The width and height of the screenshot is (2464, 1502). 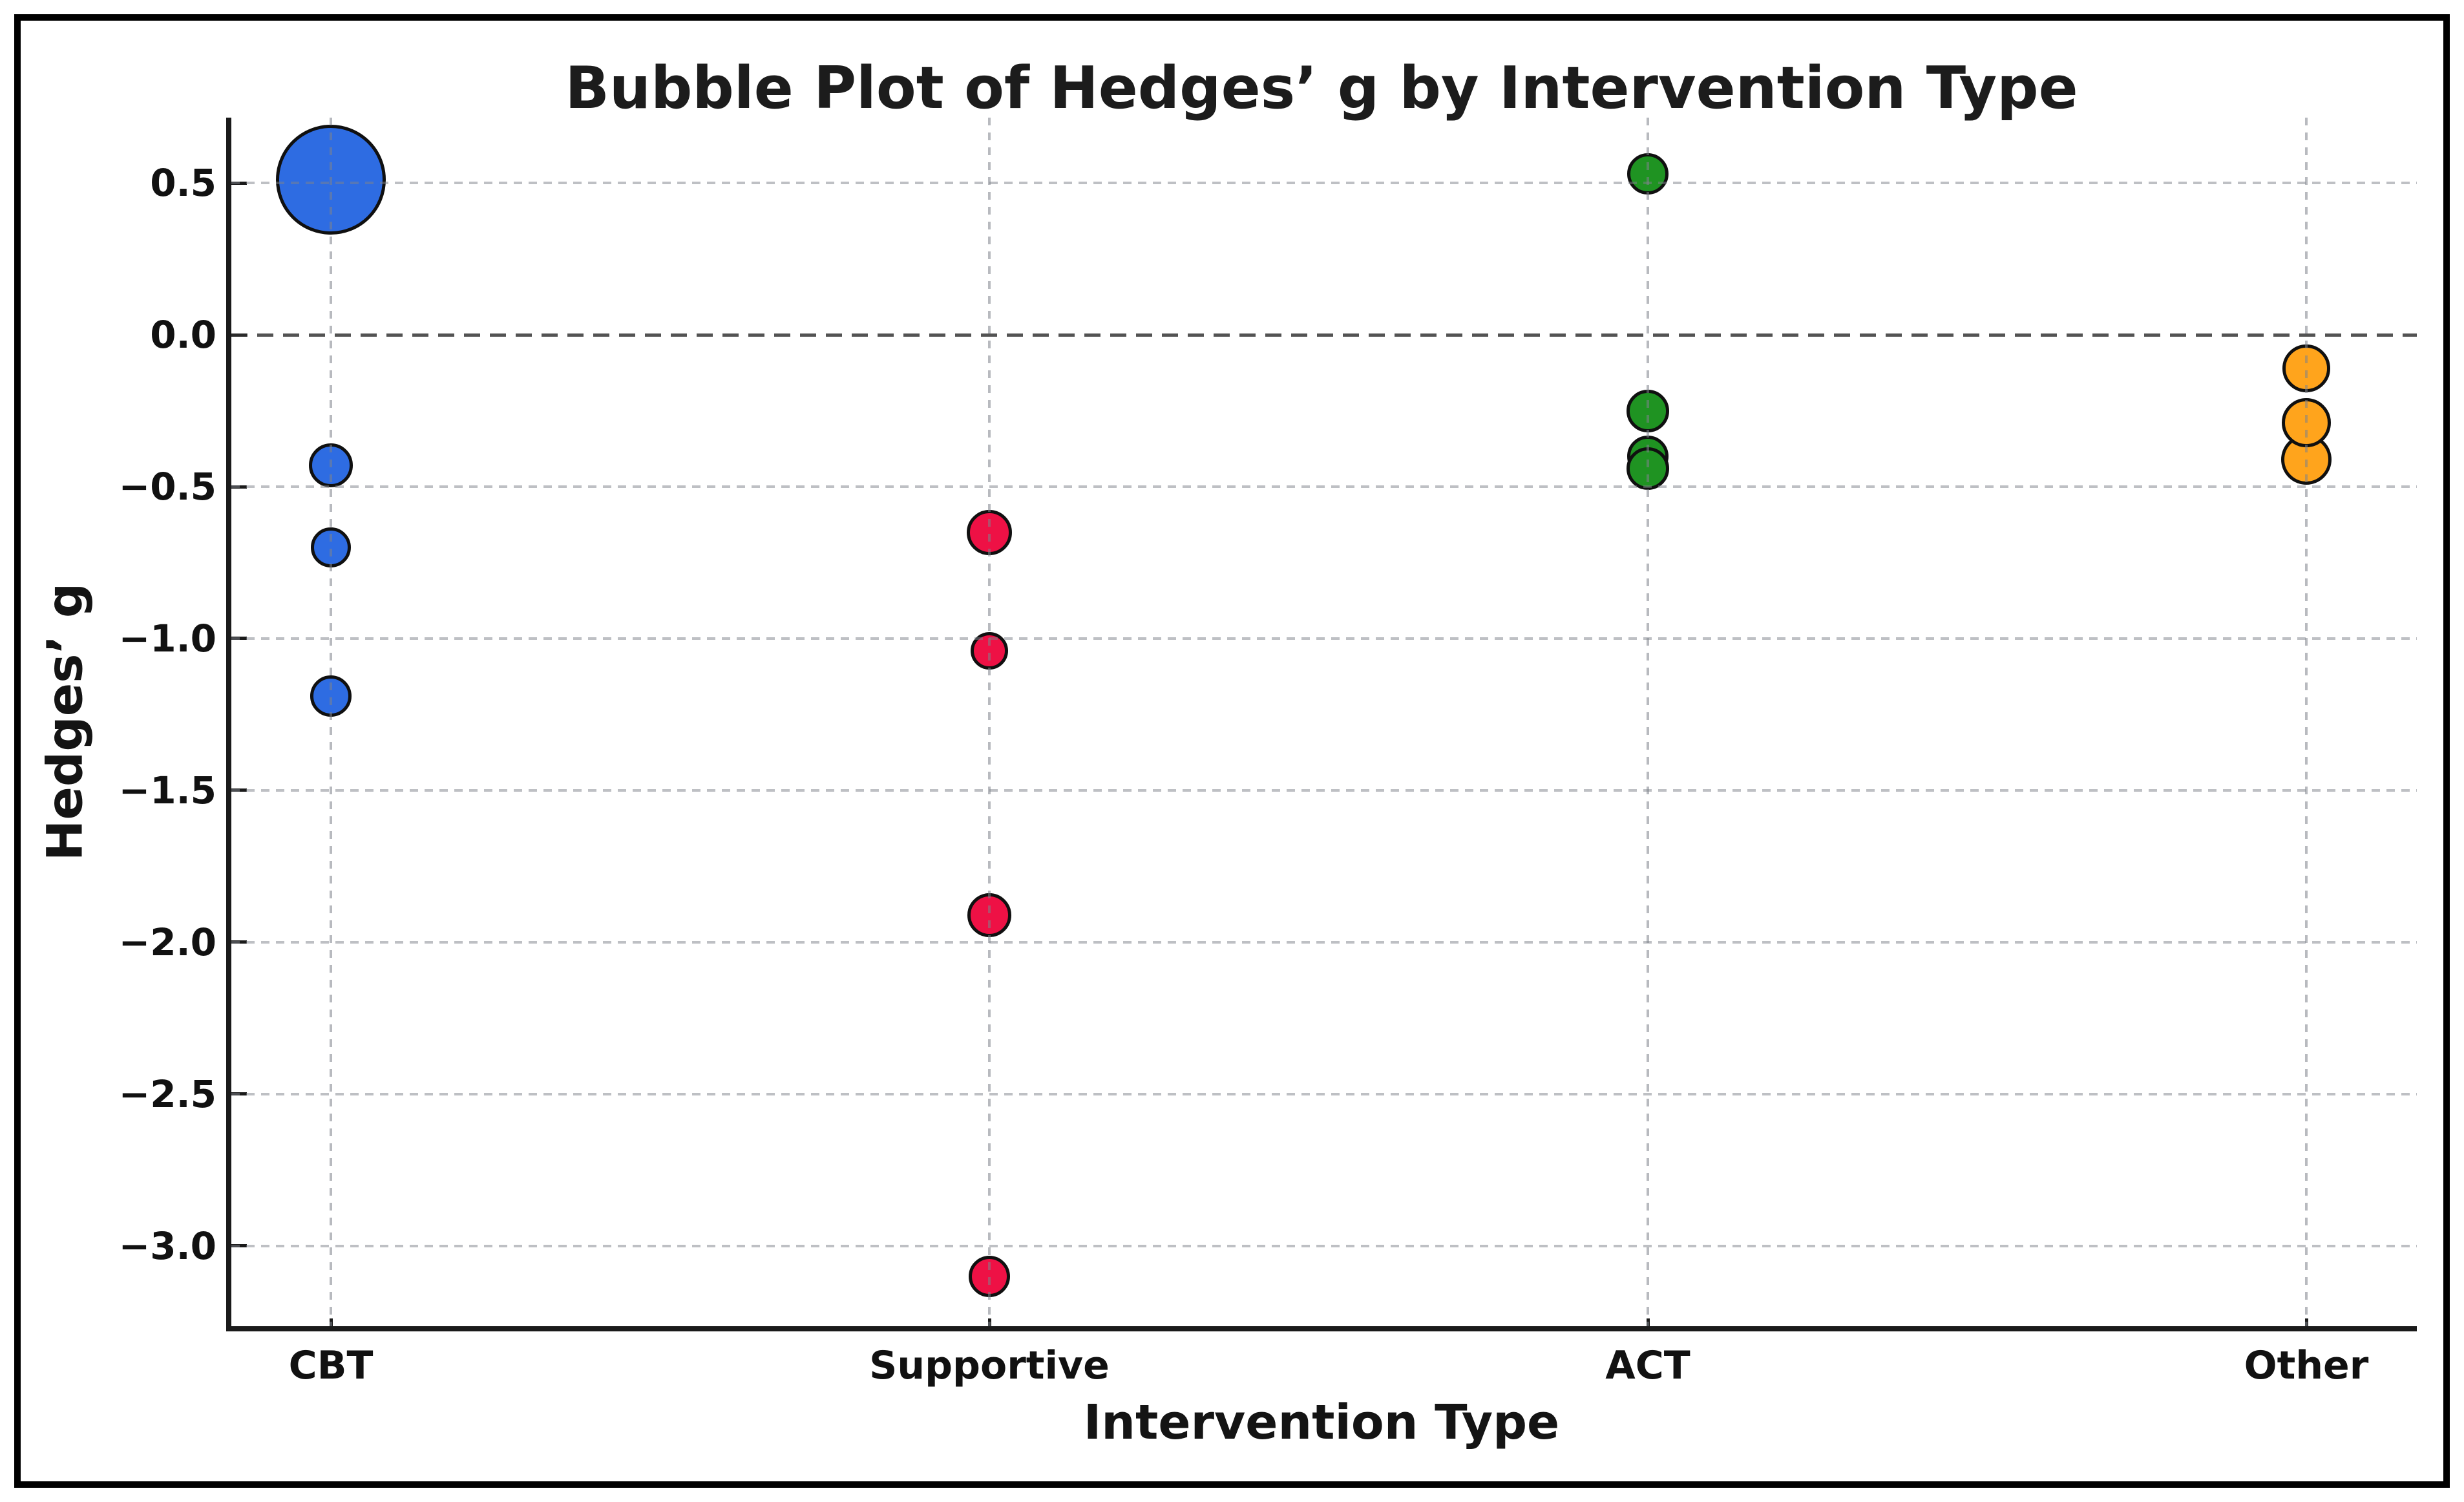 What do you see at coordinates (1647, 1365) in the screenshot?
I see `x-category-label: ACT` at bounding box center [1647, 1365].